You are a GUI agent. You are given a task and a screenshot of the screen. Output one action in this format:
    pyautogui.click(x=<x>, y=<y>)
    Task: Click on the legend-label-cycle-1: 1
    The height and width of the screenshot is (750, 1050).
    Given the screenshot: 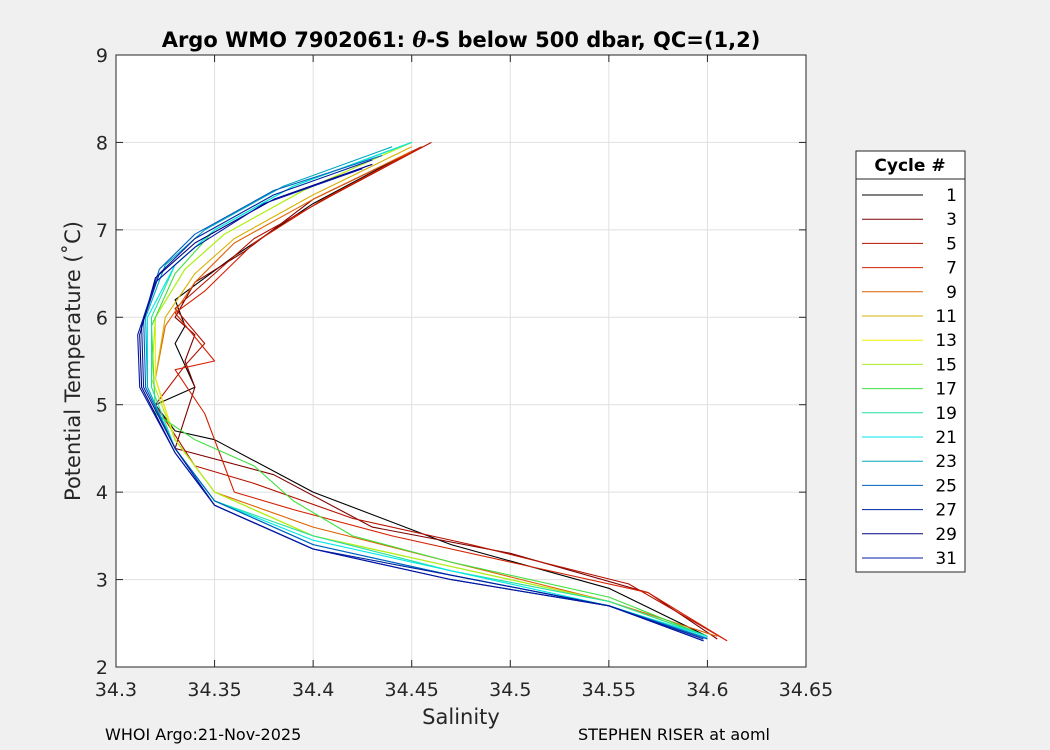 What is the action you would take?
    pyautogui.click(x=951, y=196)
    